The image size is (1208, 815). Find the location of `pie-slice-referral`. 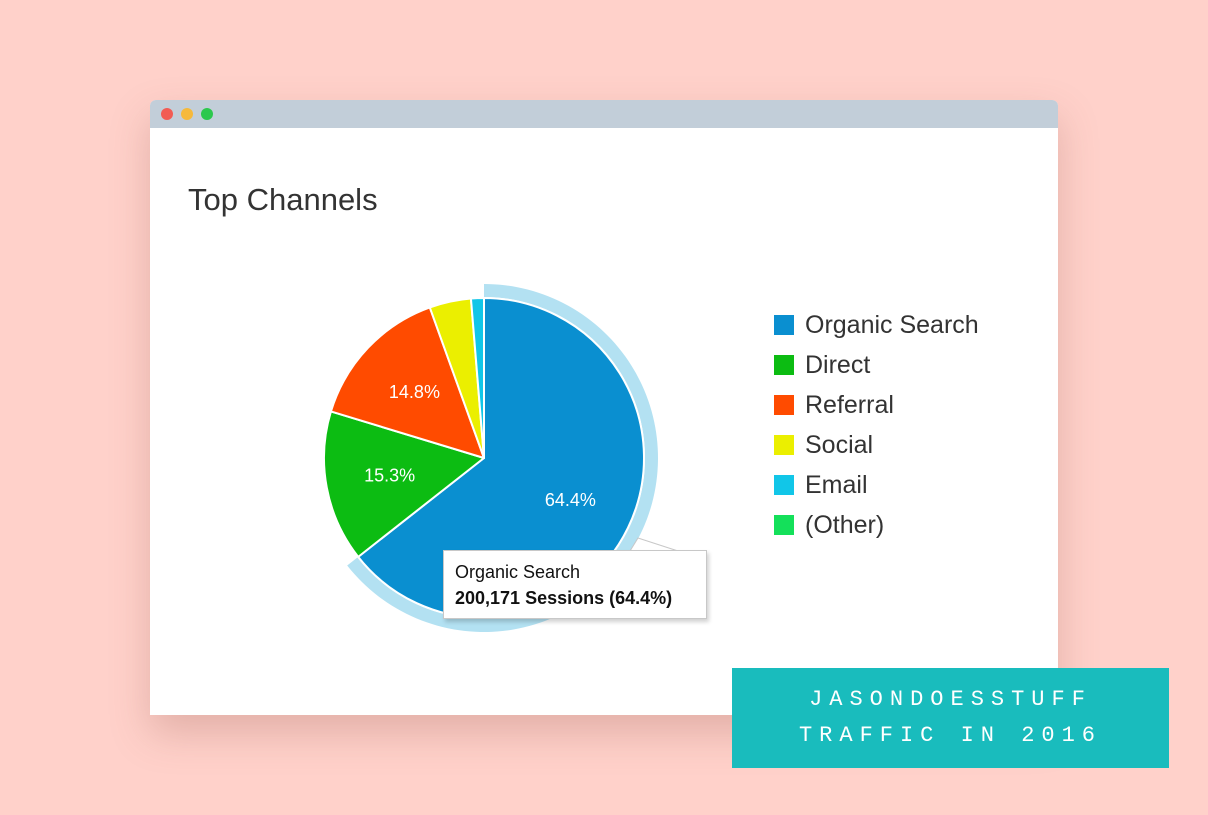

pie-slice-referral is located at coordinates (407, 382).